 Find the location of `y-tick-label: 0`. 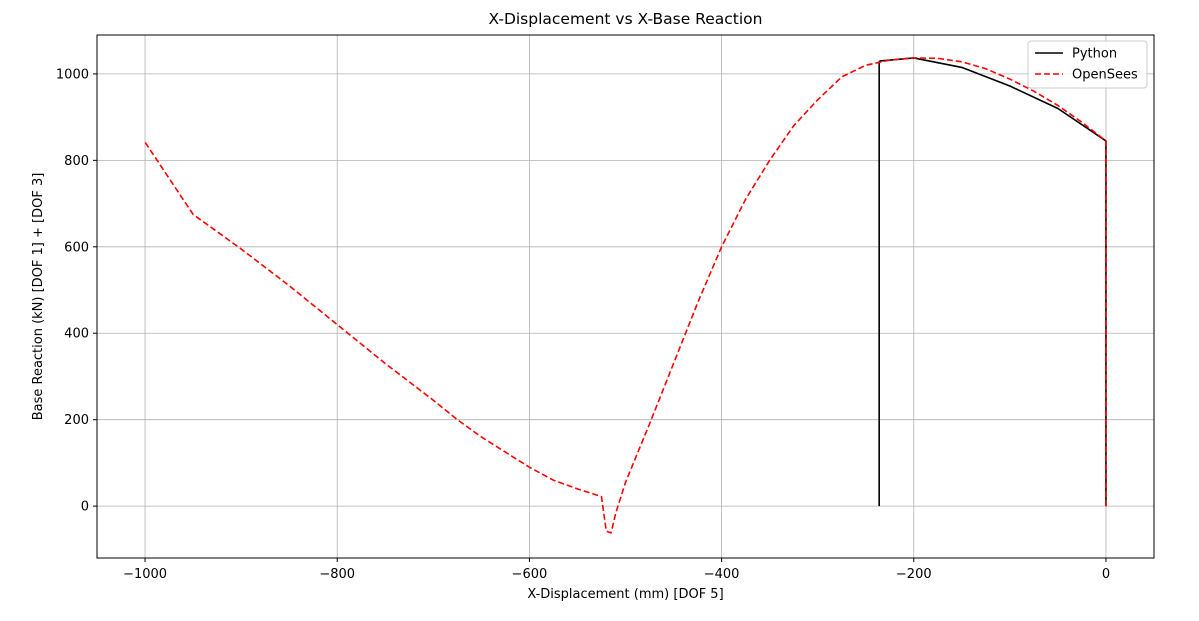

y-tick-label: 0 is located at coordinates (85, 507).